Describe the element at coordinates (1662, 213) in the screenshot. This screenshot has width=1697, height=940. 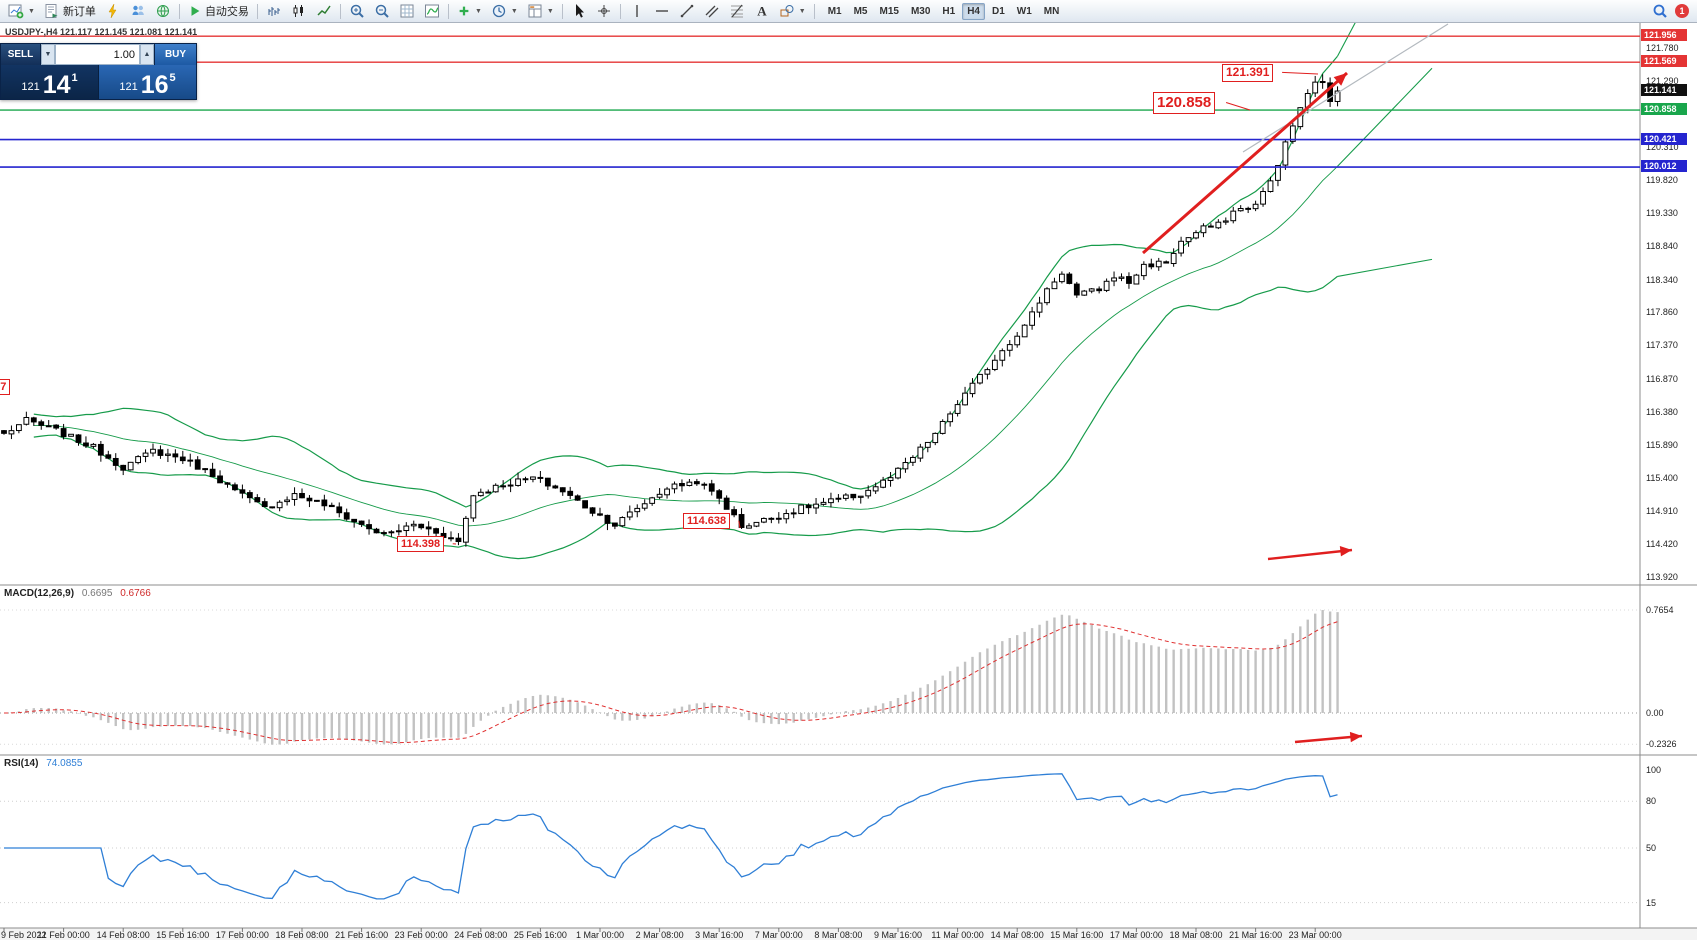
I see `price-axis-label: 119.330` at that location.